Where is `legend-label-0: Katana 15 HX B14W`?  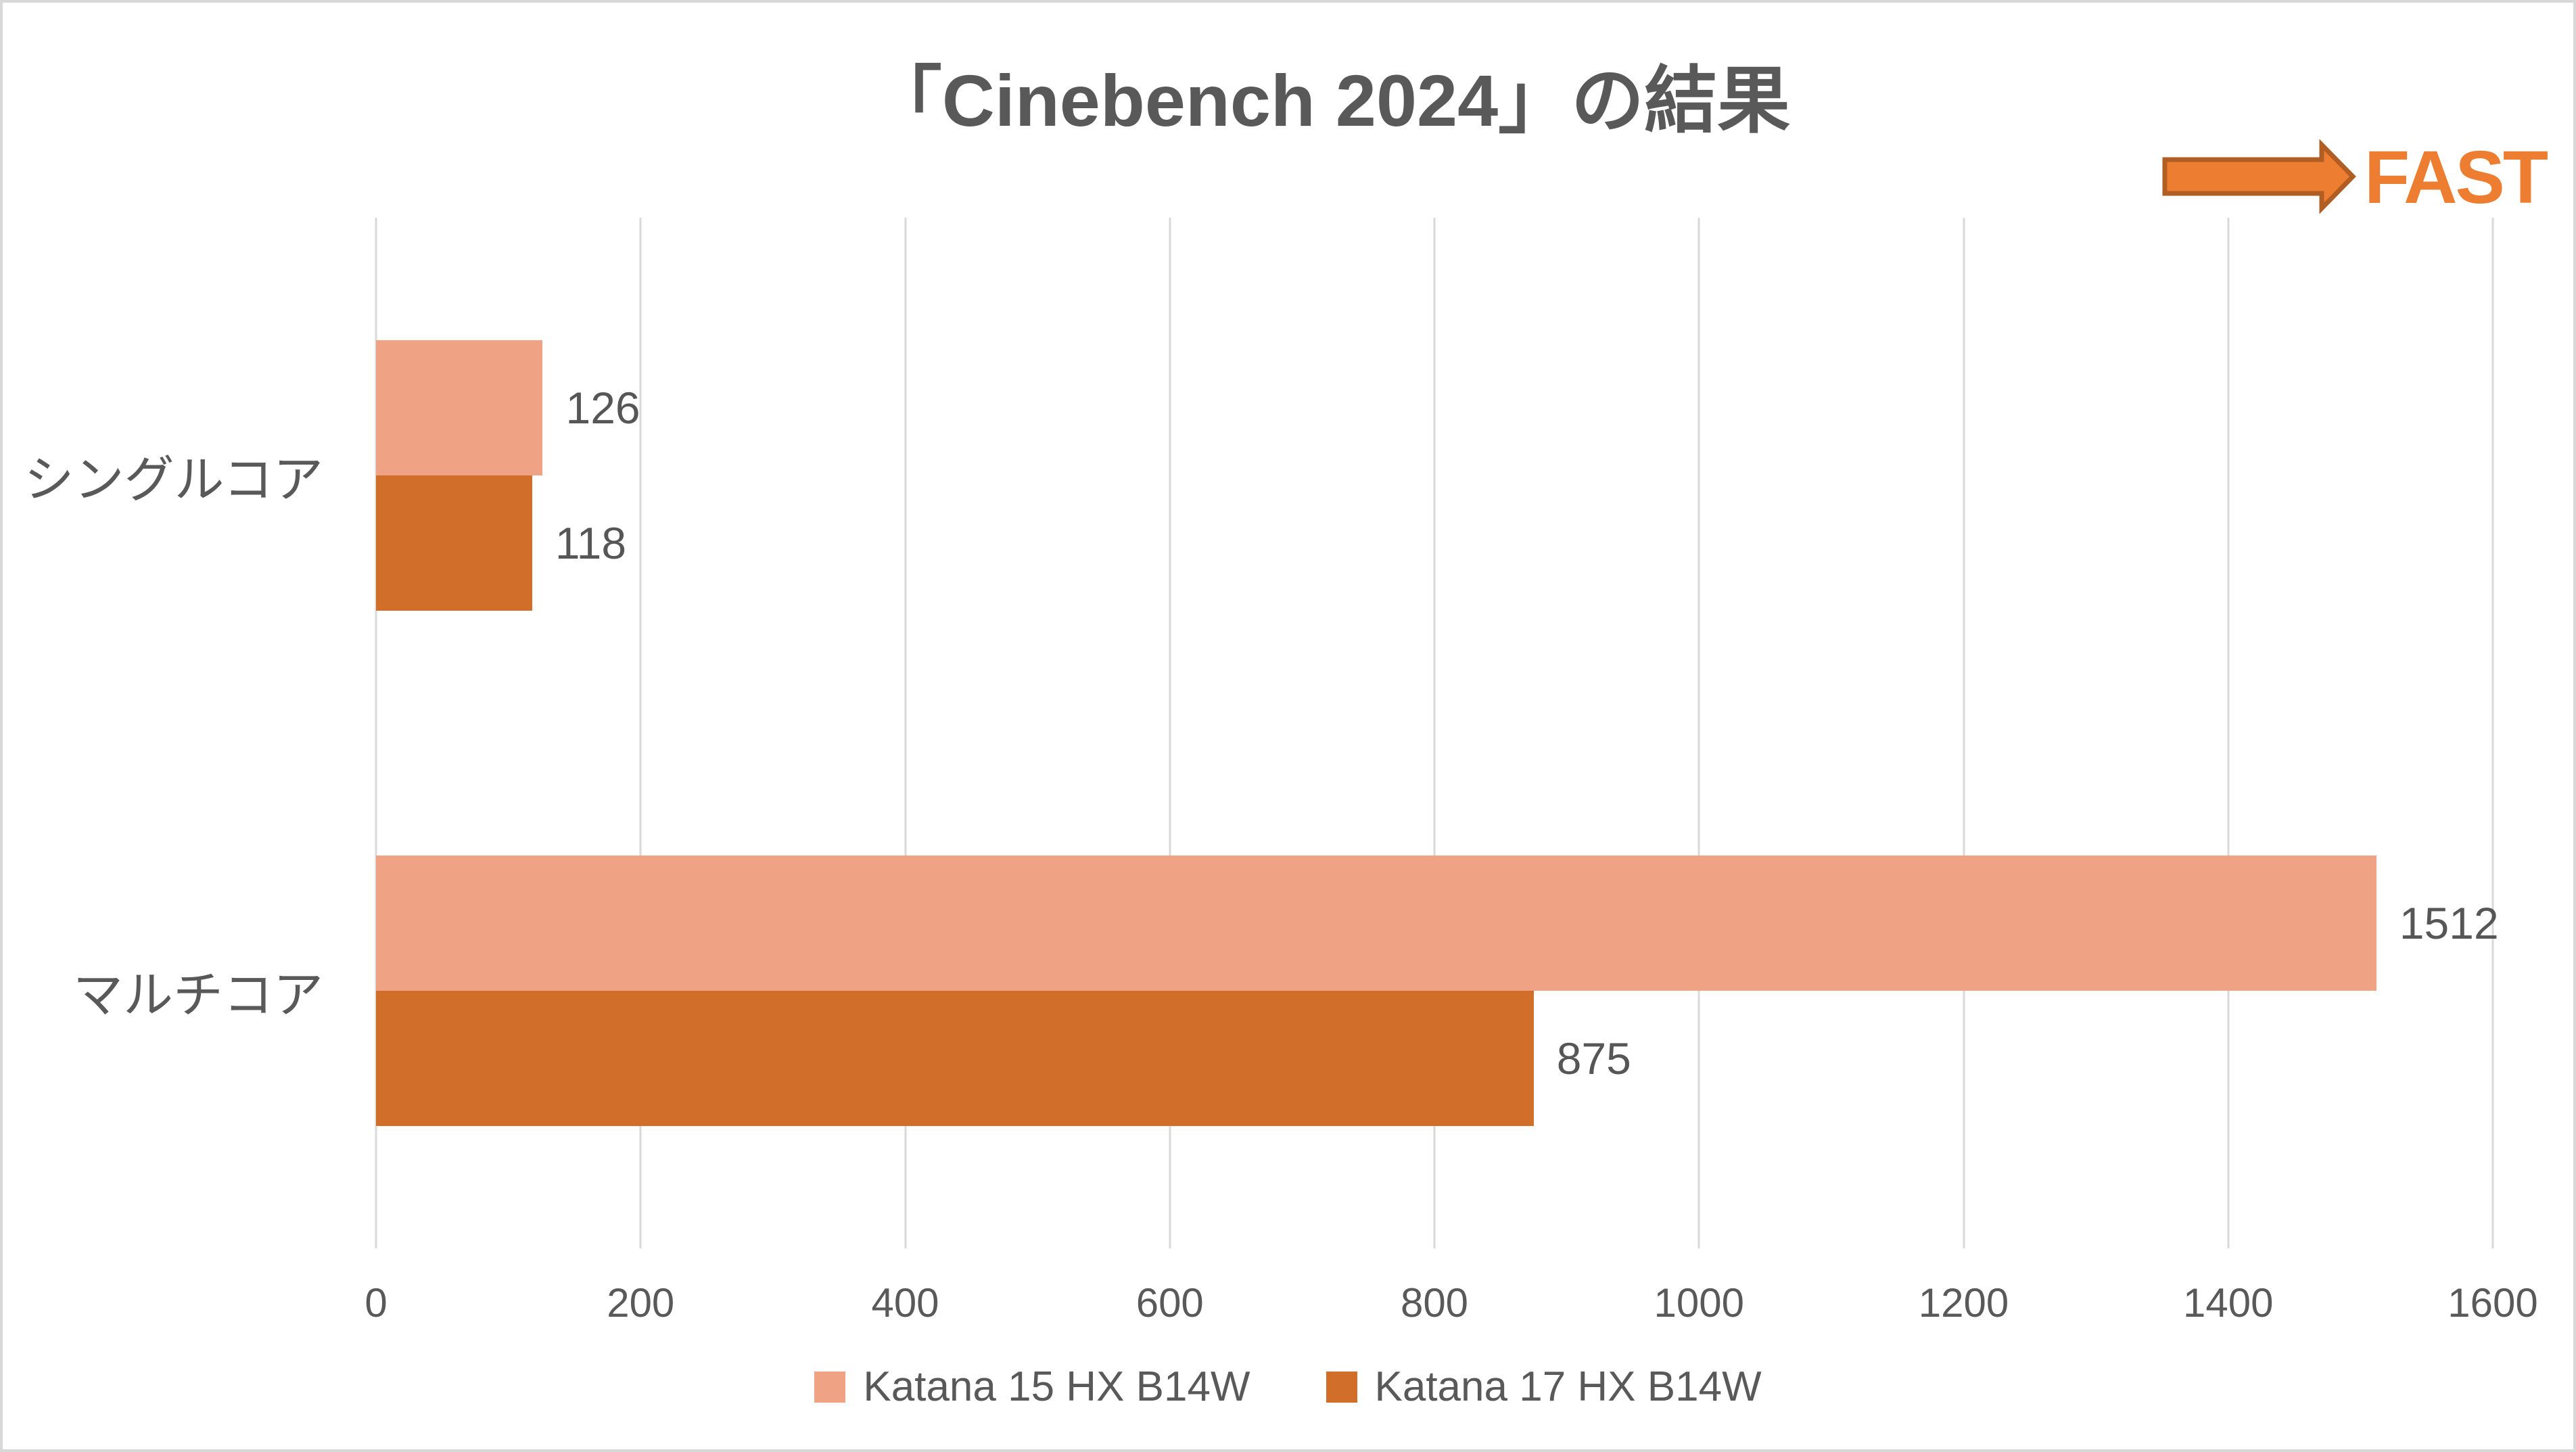
legend-label-0: Katana 15 HX B14W is located at coordinates (1056, 1386).